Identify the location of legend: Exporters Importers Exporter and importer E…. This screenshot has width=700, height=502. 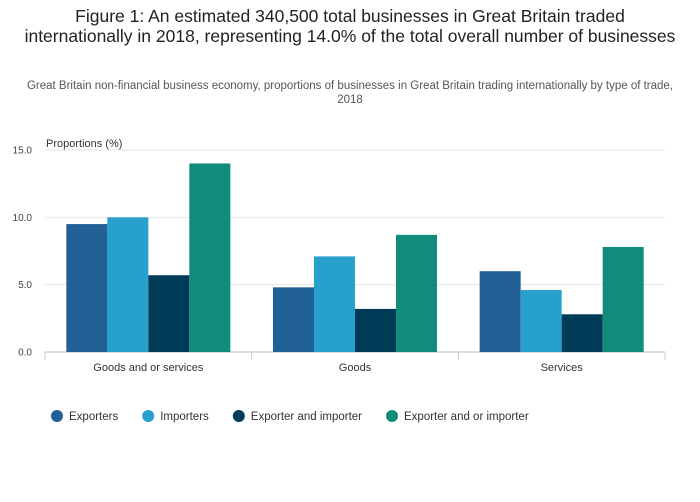
(290, 416).